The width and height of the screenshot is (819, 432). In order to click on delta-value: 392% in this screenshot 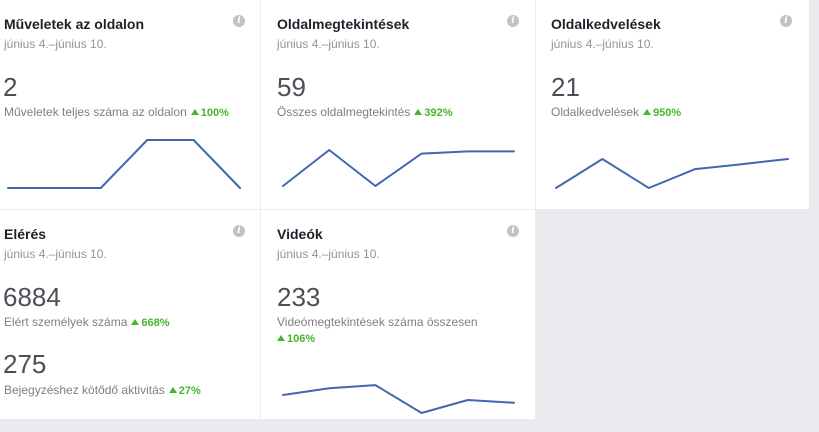, I will do `click(438, 113)`.